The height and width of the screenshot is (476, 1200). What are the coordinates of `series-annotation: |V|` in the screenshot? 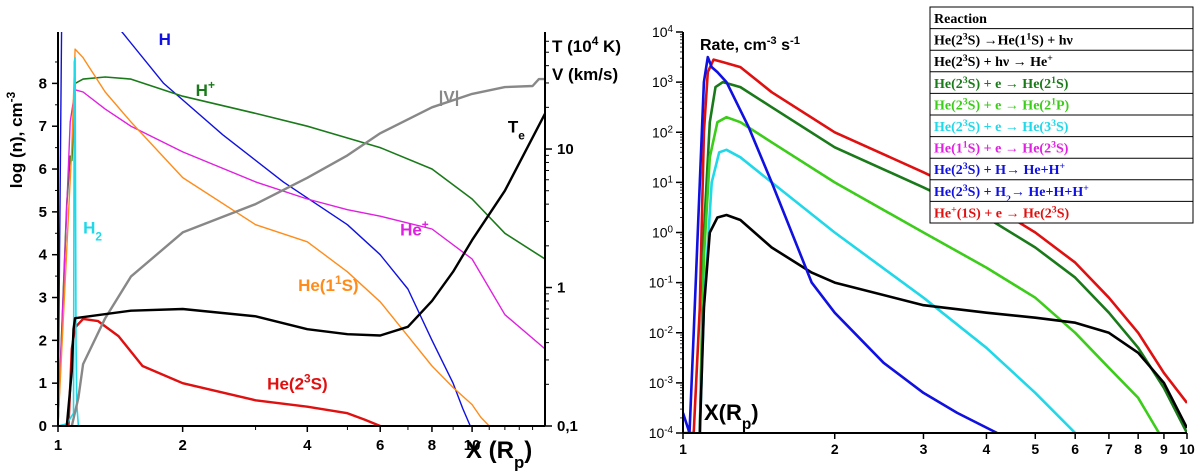 It's located at (449, 97).